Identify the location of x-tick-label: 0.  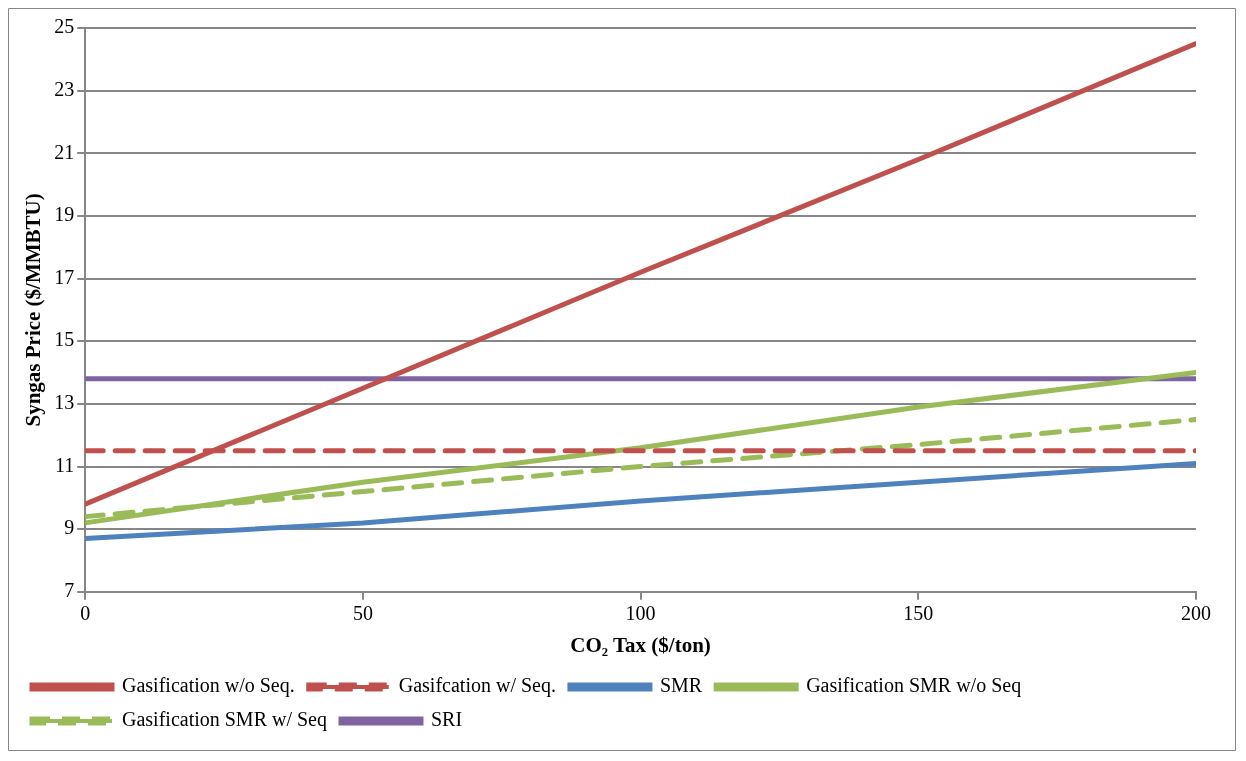
(85, 613).